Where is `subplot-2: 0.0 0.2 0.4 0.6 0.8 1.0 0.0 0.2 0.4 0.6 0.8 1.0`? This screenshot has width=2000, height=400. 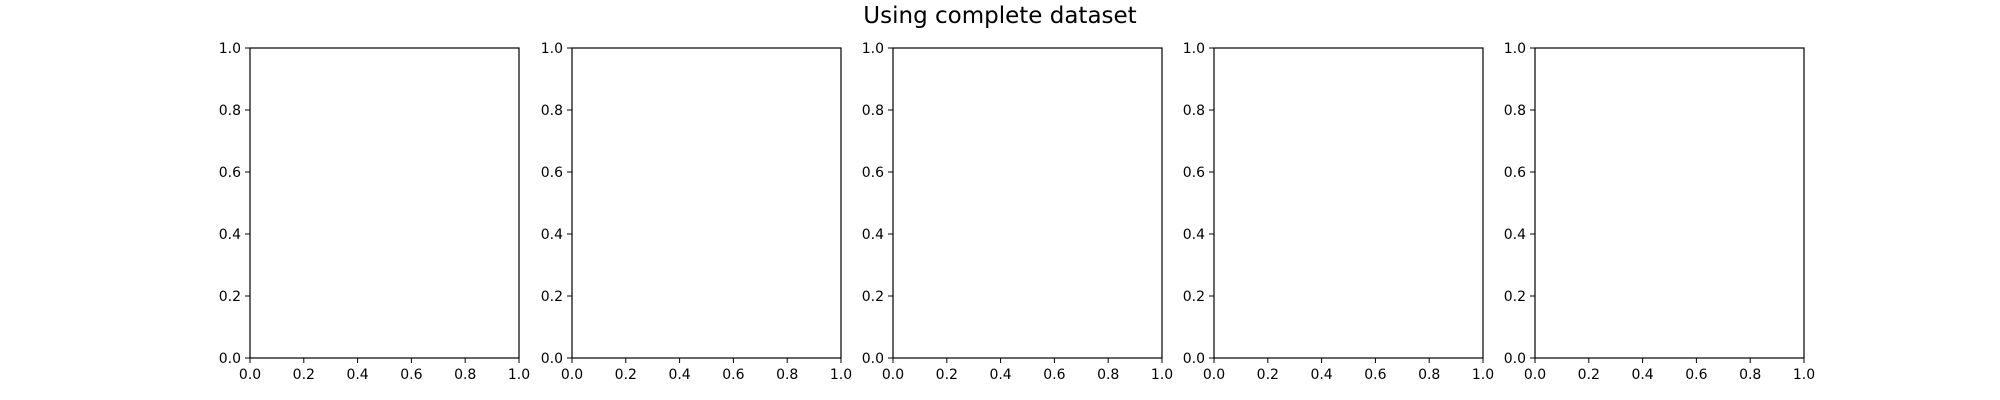 subplot-2: 0.0 0.2 0.4 0.6 0.8 1.0 0.0 0.2 0.4 0.6 0.8 1.0 is located at coordinates (696, 212).